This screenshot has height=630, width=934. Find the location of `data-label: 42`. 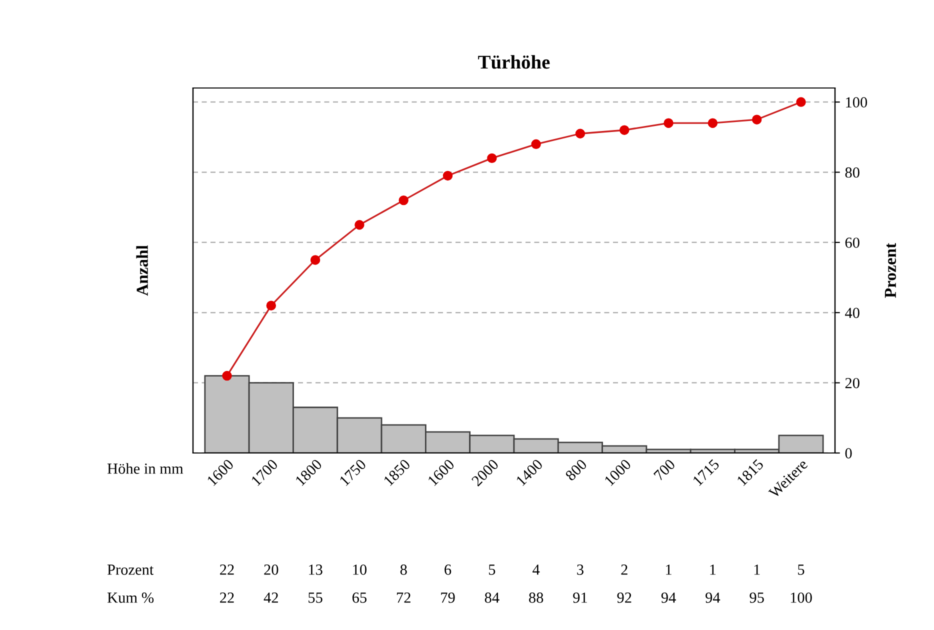

data-label: 42 is located at coordinates (271, 597).